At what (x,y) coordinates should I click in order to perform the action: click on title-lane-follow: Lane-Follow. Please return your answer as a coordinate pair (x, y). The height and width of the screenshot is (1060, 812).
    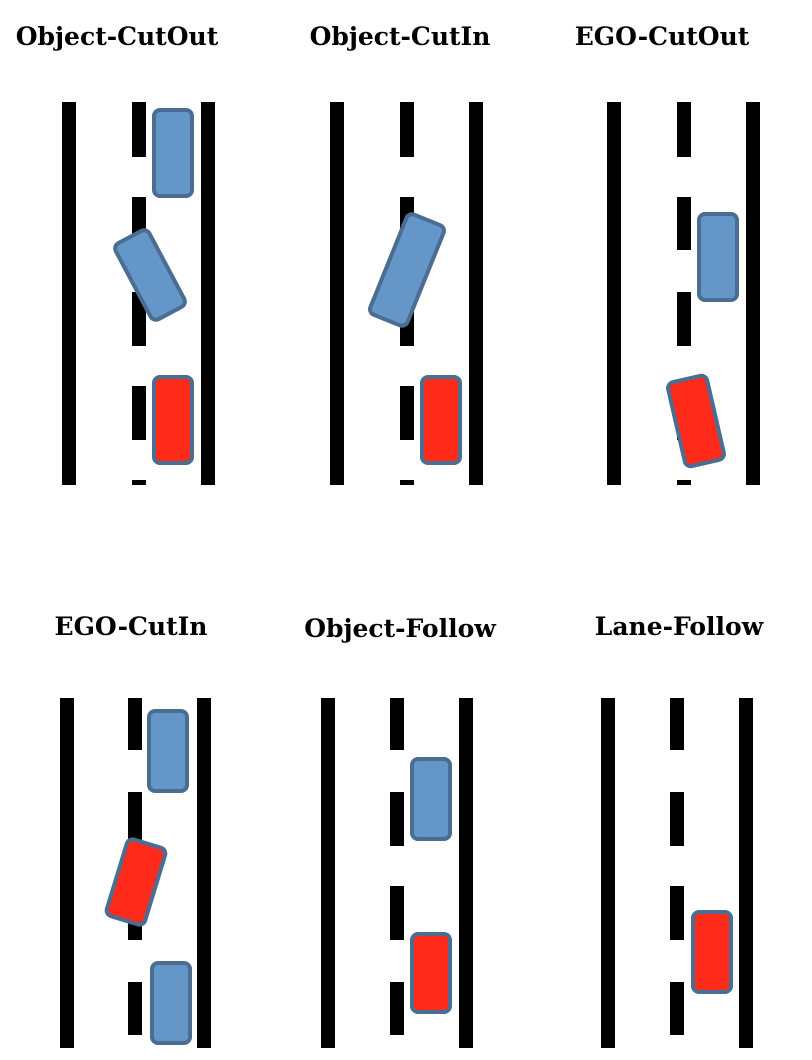
    Looking at the image, I should click on (679, 626).